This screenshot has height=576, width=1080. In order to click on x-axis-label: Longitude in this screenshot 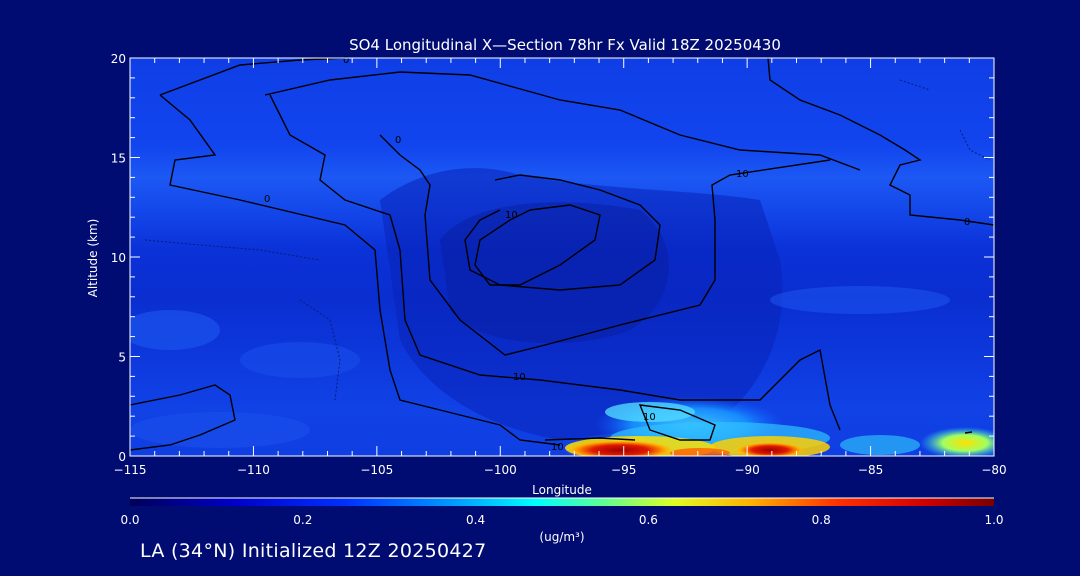, I will do `click(562, 490)`.